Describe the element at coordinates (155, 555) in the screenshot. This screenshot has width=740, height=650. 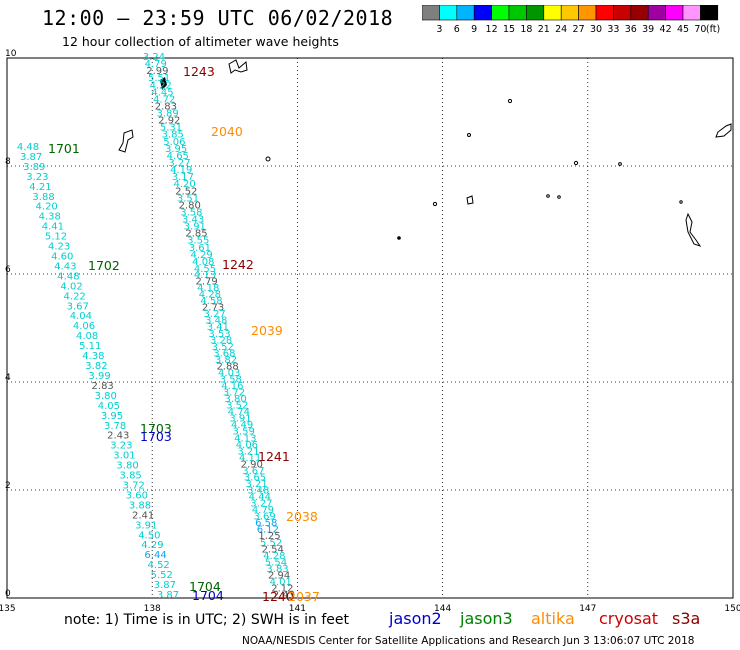
I see `wave-height-value: 6.44` at that location.